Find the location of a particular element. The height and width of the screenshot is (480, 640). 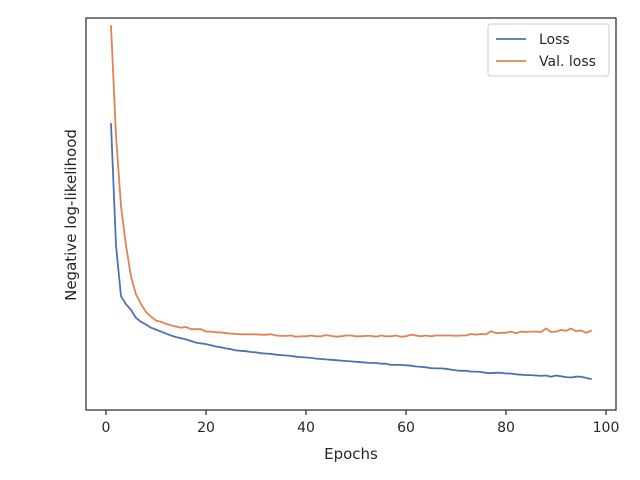

x-tick-label: 0 is located at coordinates (106, 428).